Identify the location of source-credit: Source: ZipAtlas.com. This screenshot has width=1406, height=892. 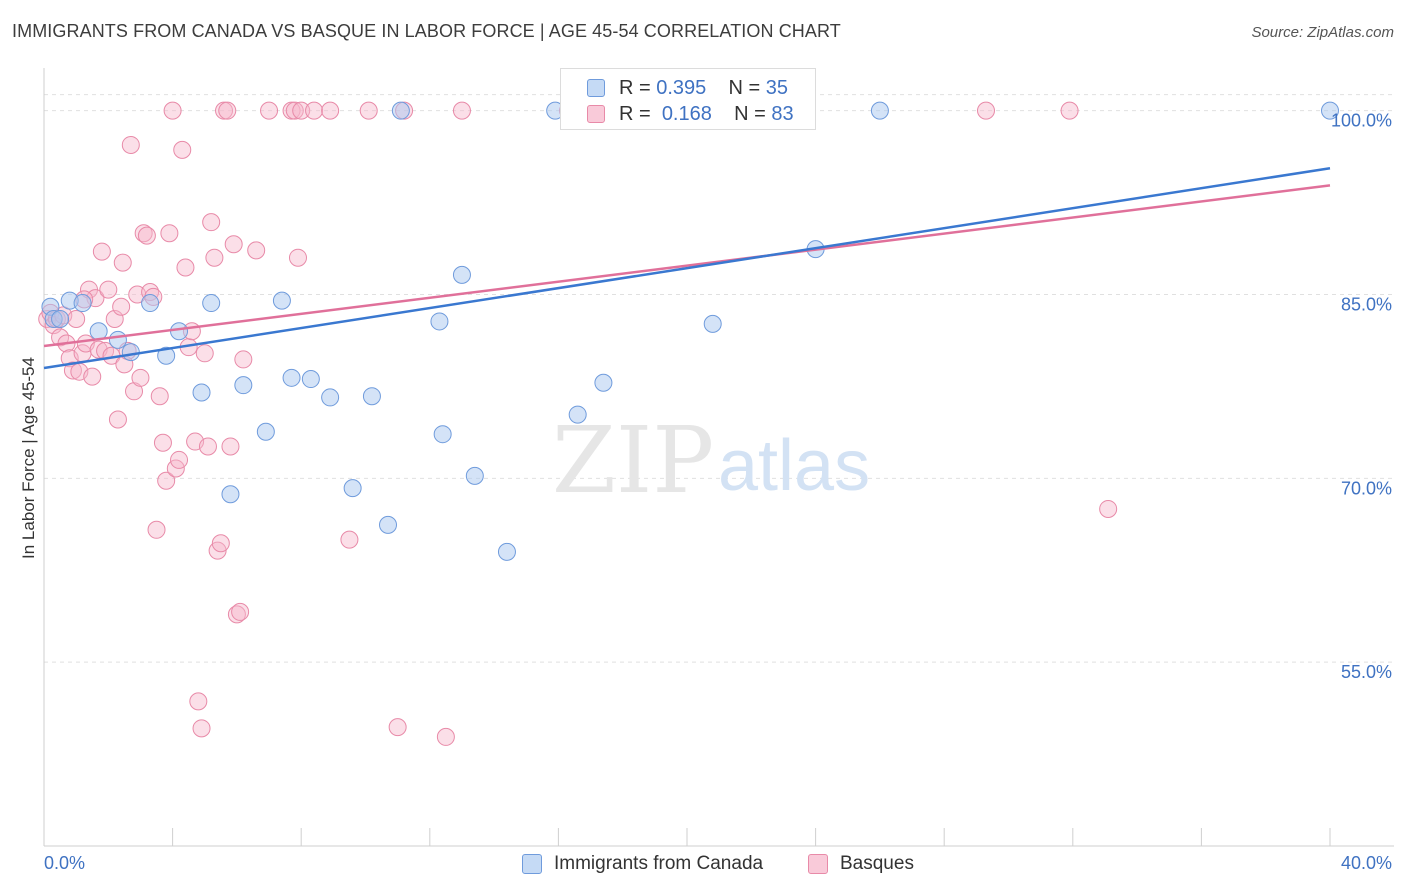
(1322, 32).